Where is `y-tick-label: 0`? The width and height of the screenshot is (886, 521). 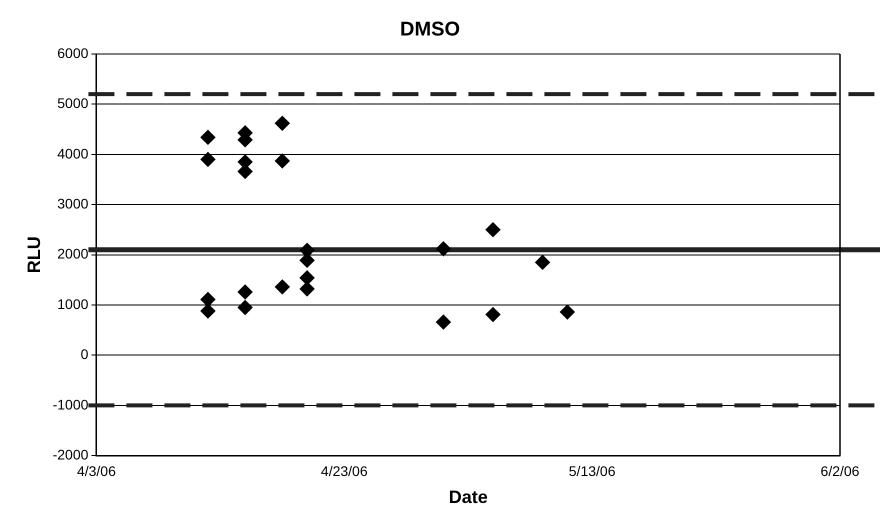
y-tick-label: 0 is located at coordinates (84, 354).